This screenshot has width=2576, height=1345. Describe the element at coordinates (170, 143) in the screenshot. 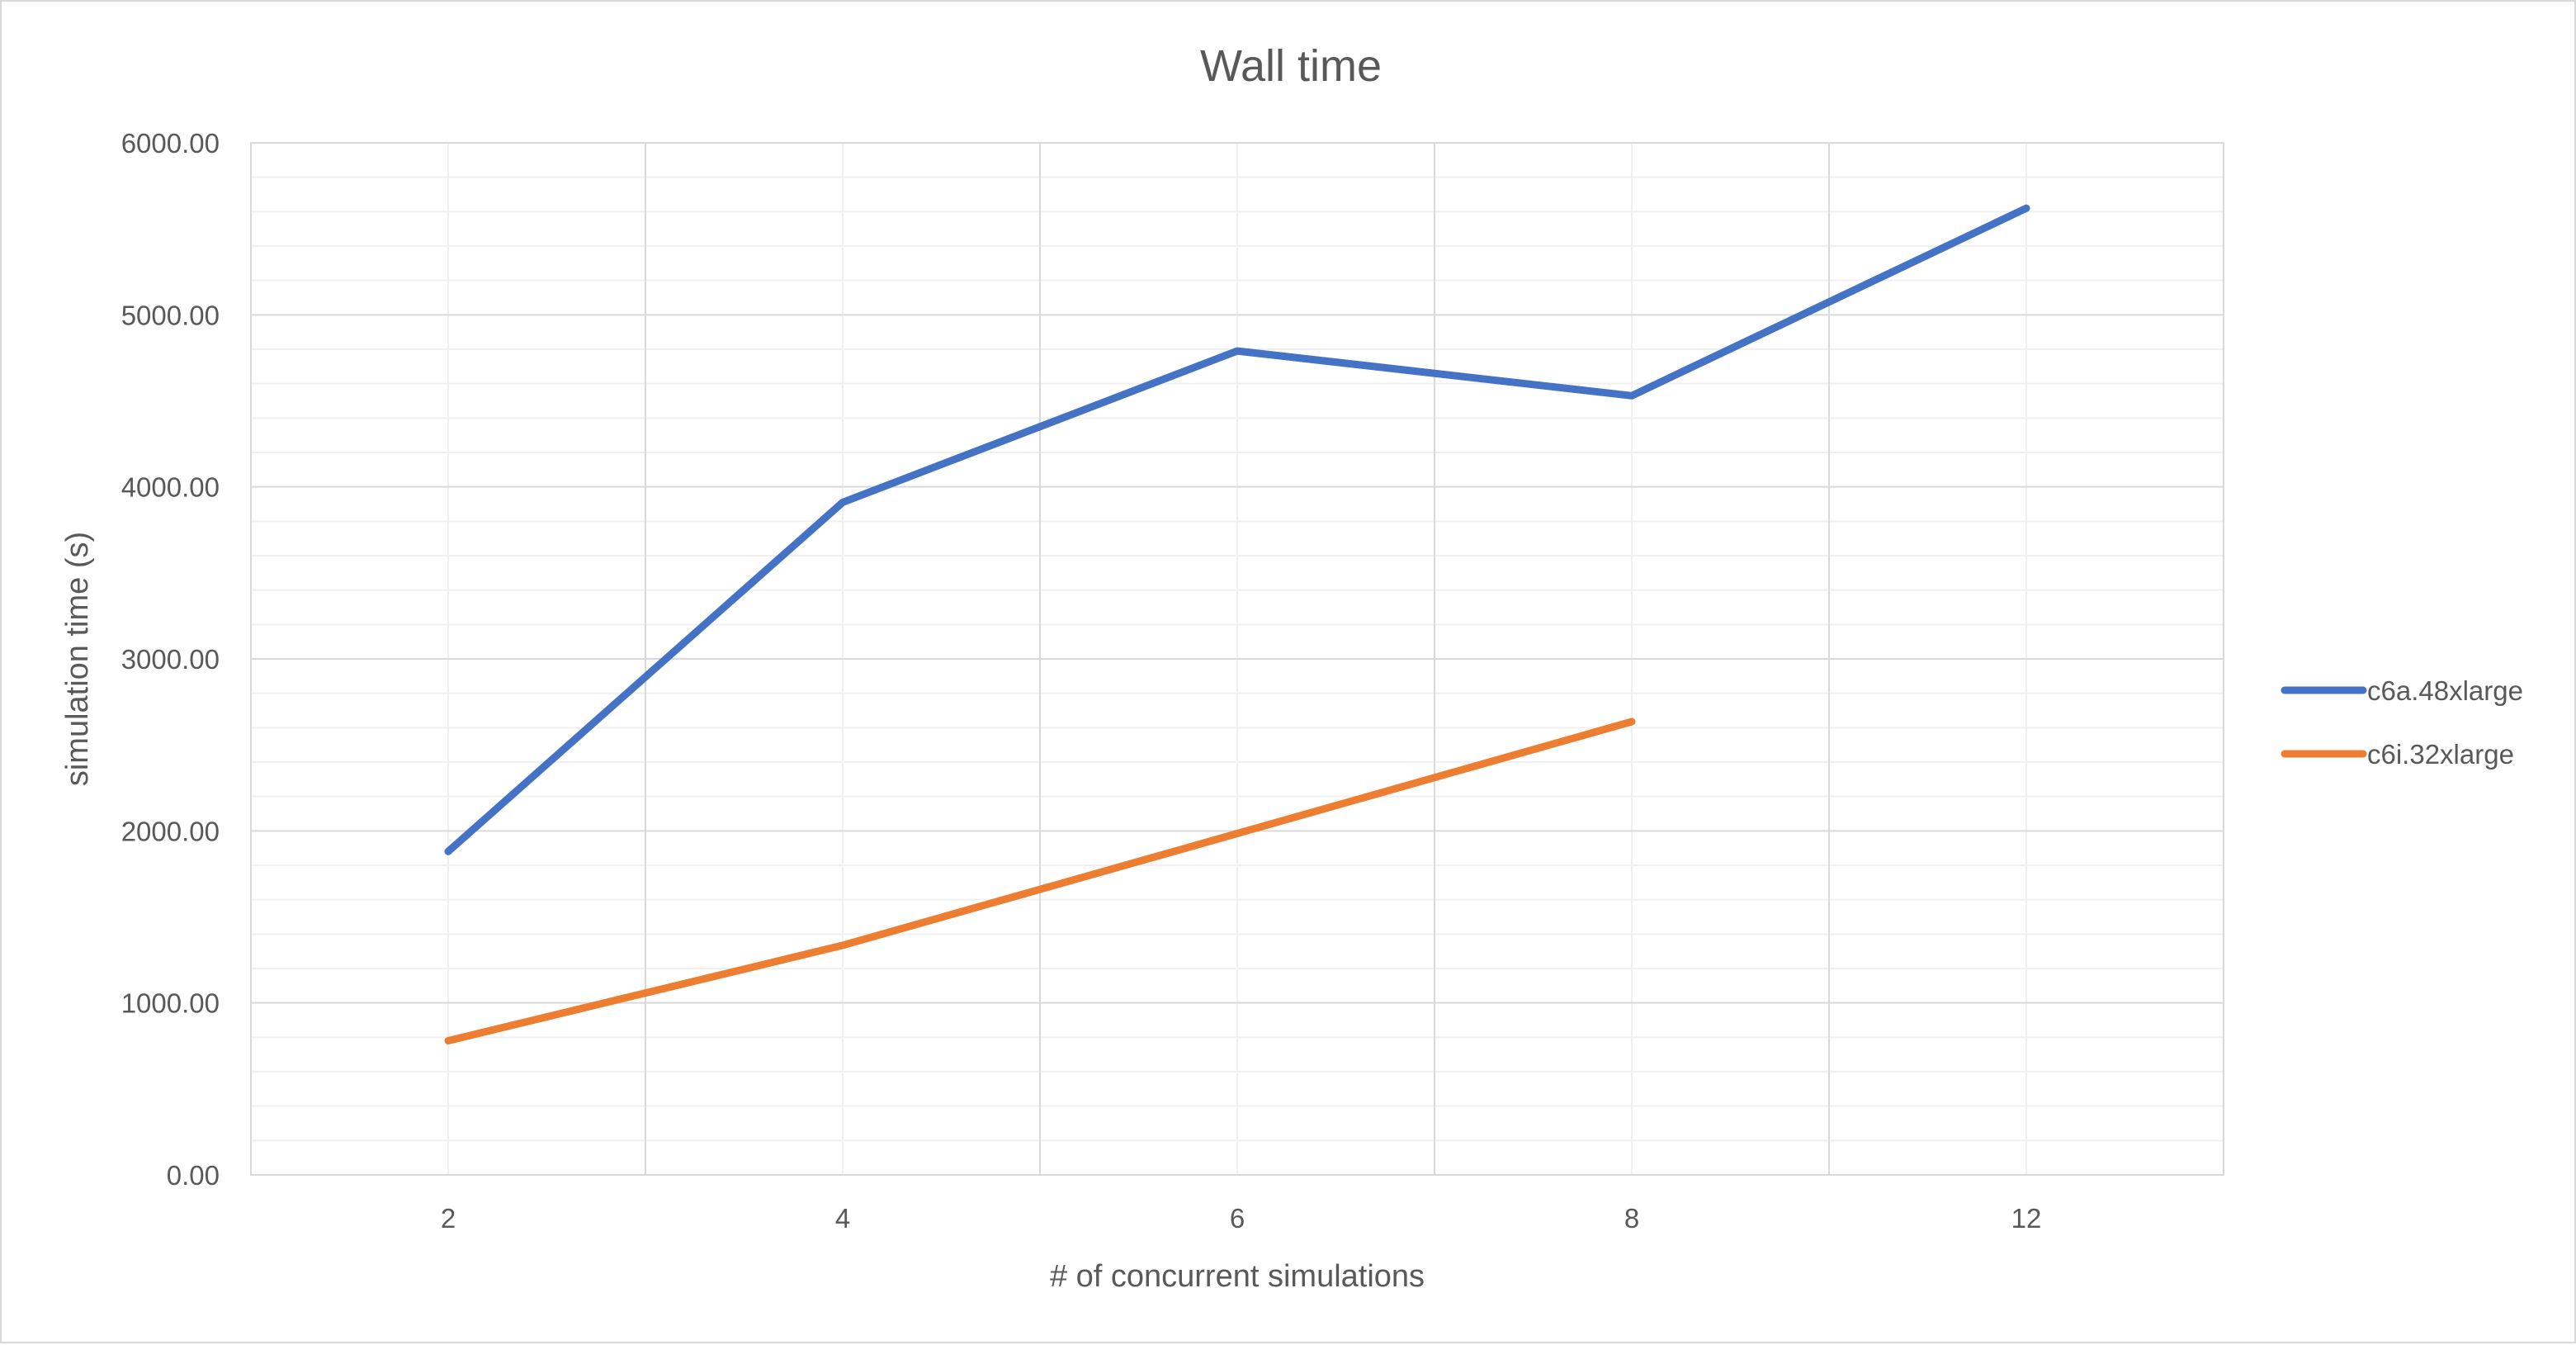

I see `y-tick-label: 6000.00` at that location.